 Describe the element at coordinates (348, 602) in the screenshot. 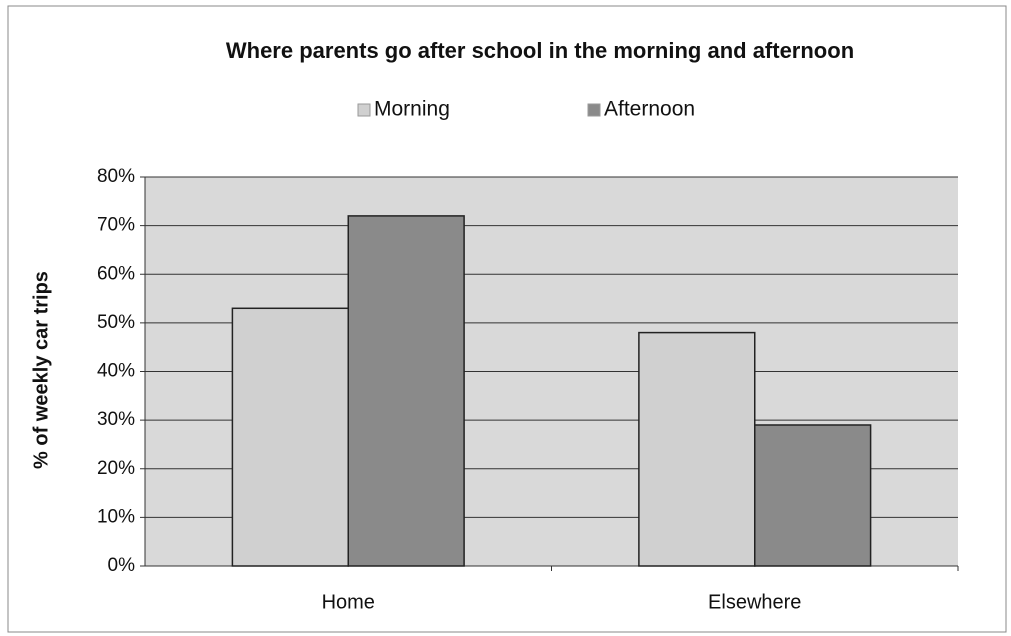

I see `x-tick-label: Home` at that location.